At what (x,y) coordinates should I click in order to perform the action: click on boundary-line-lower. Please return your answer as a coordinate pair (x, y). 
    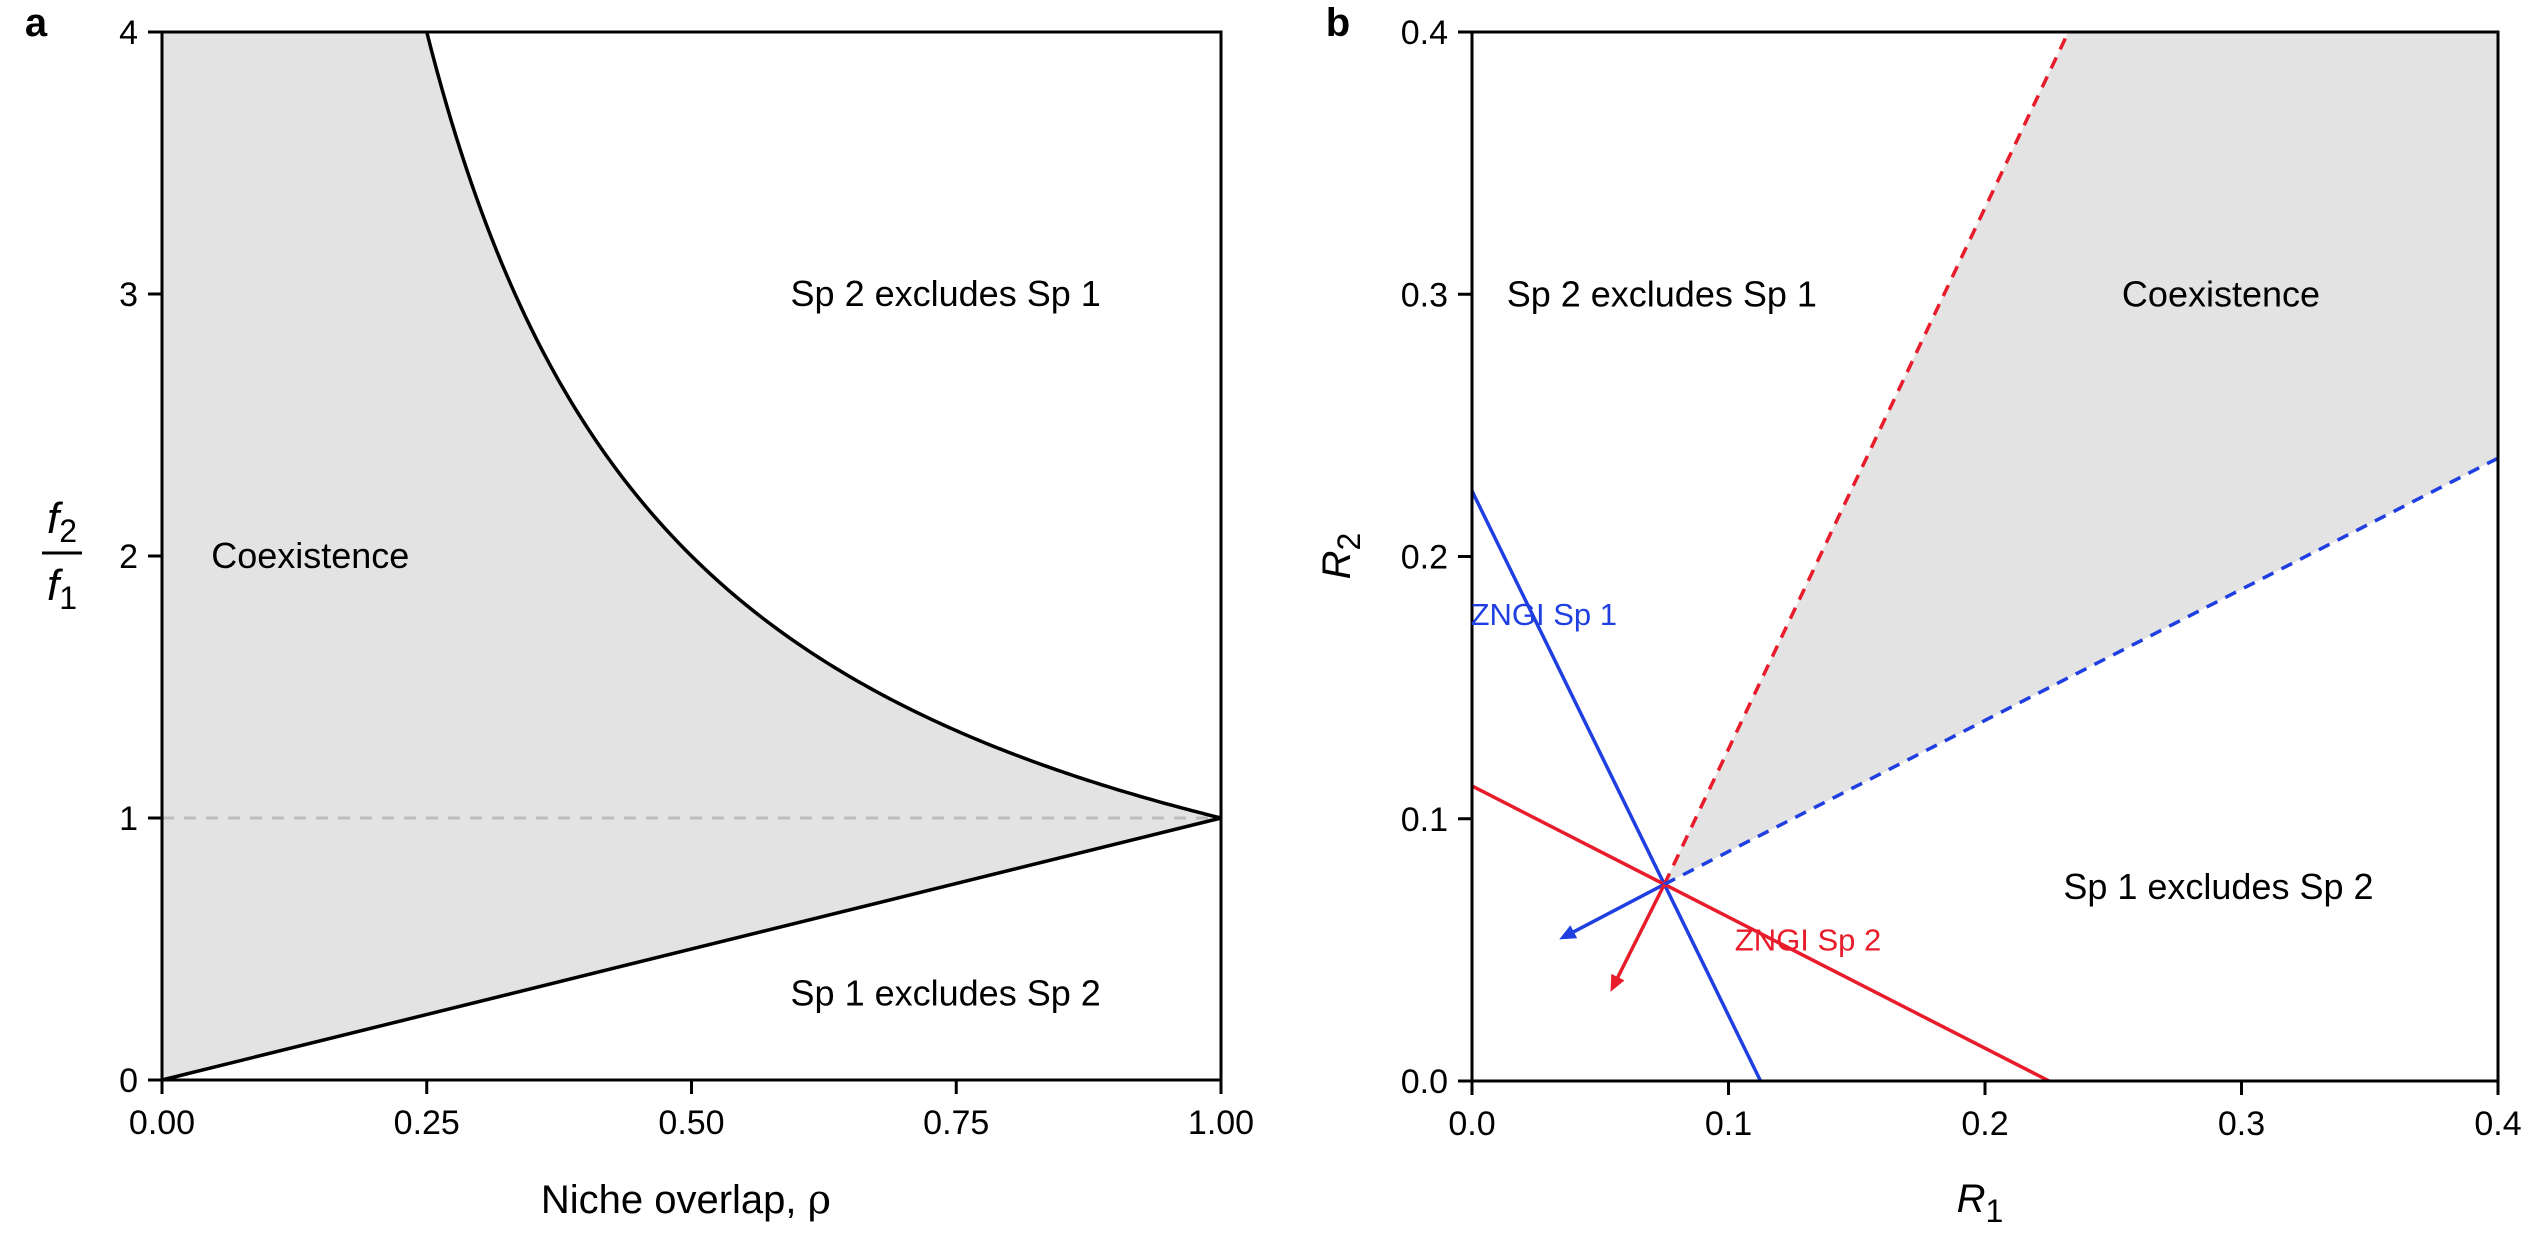
    Looking at the image, I should click on (691, 949).